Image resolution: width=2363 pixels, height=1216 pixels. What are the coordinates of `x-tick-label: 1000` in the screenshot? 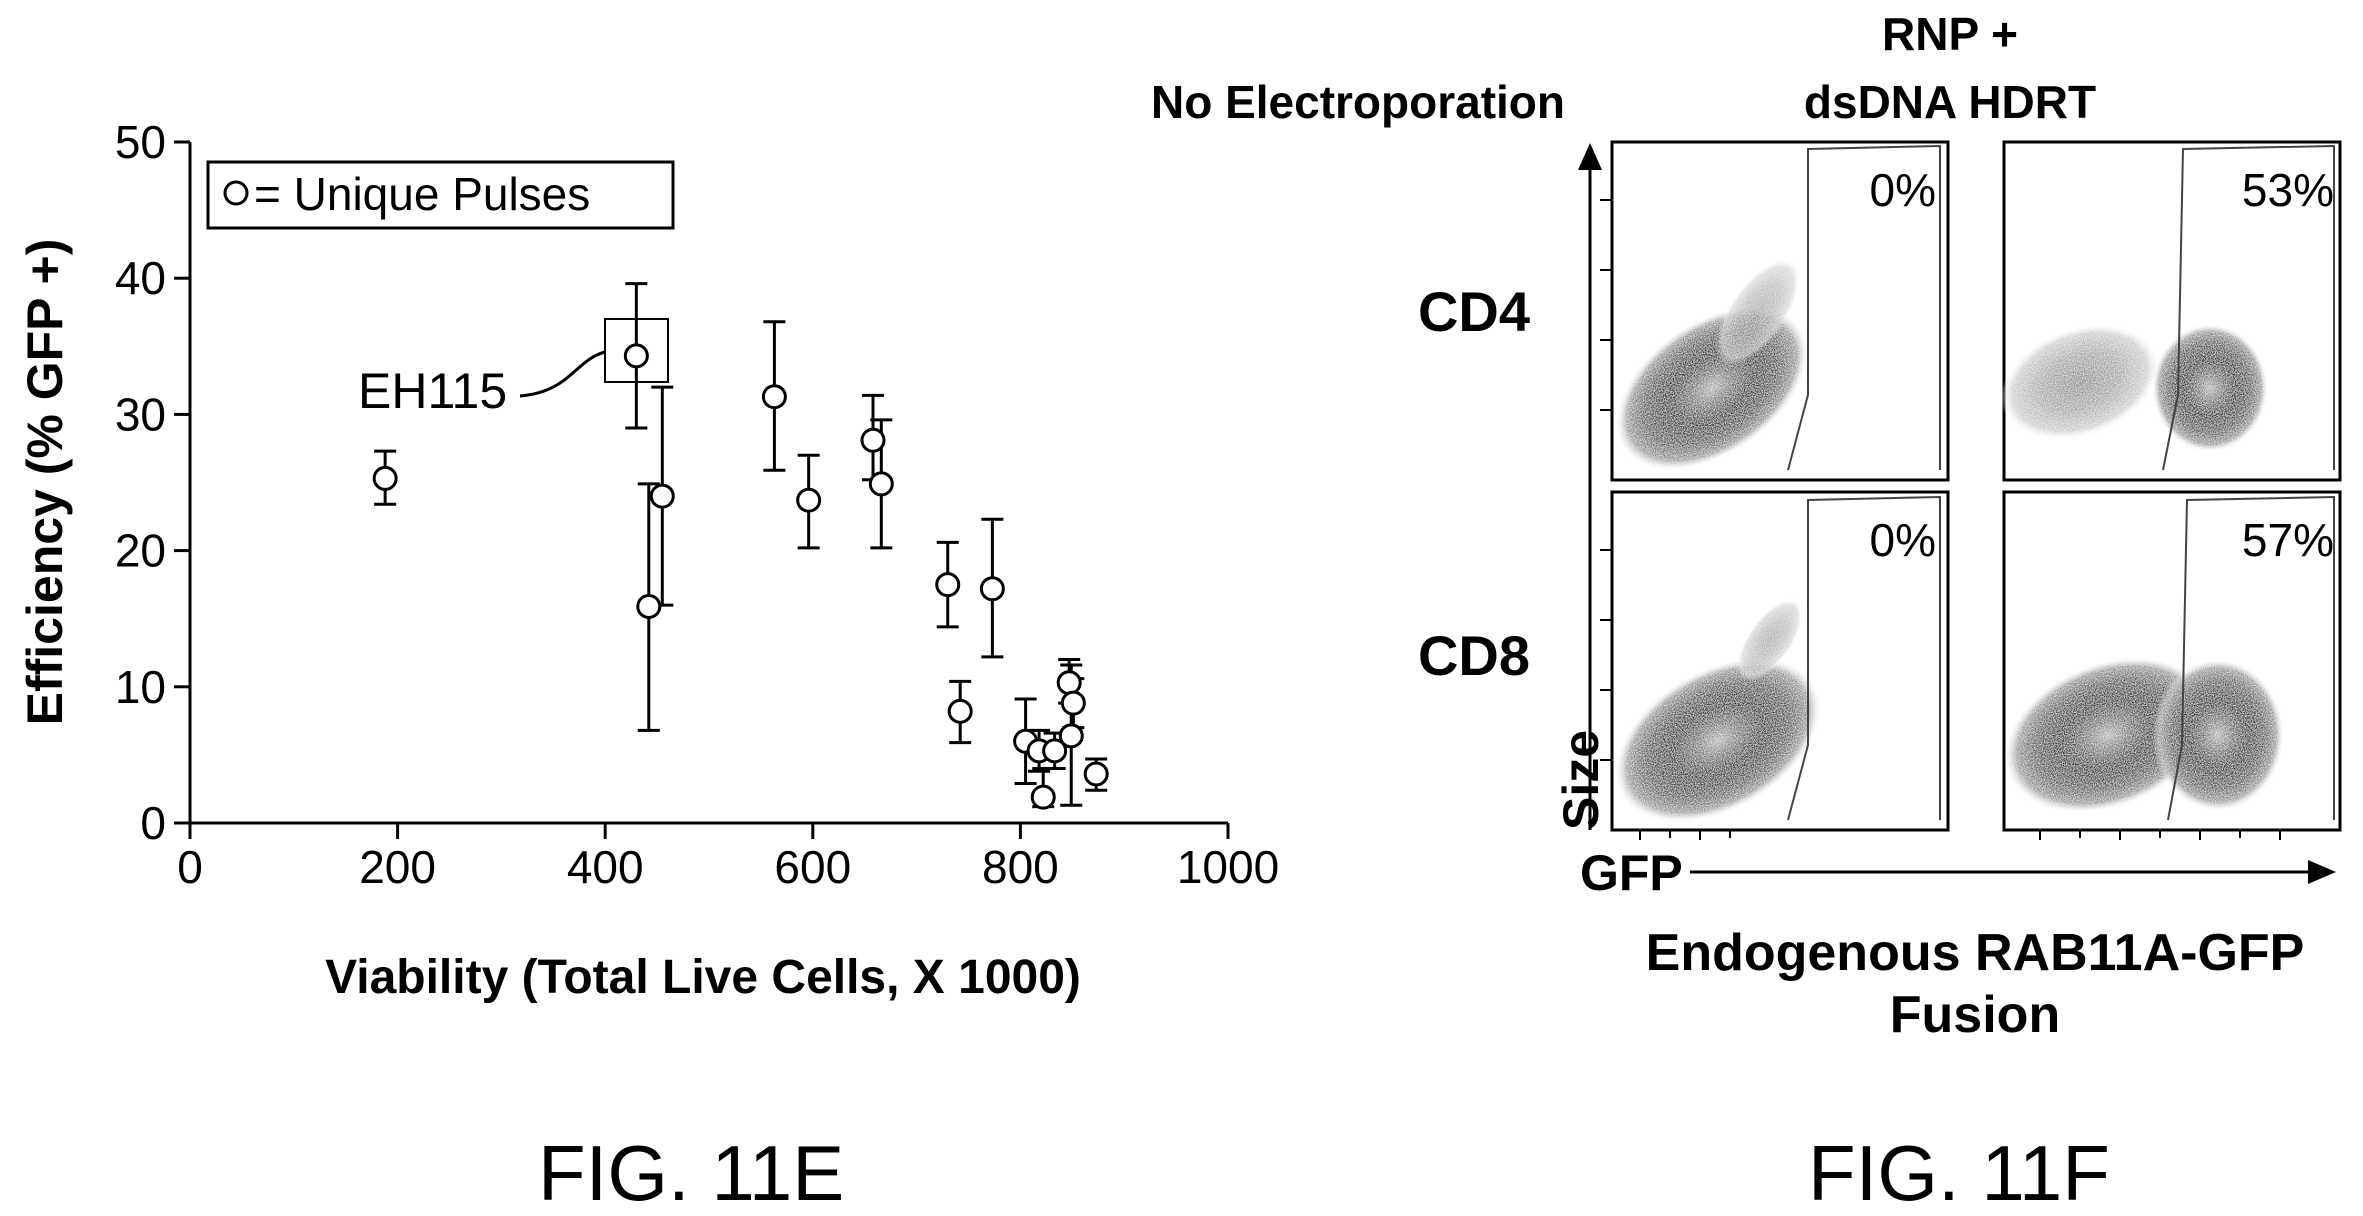 It's located at (1228, 867).